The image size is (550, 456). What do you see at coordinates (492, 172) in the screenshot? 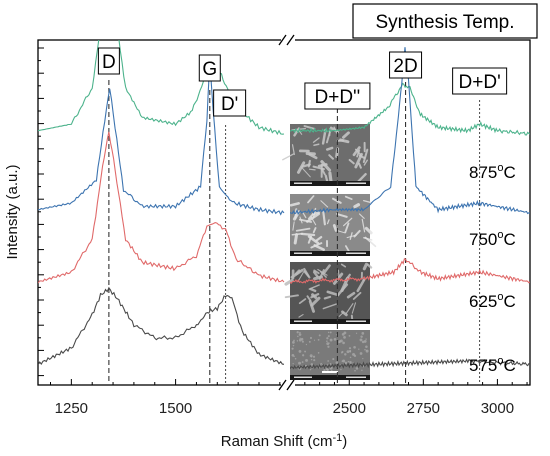
I see `temp-label-875: 875oC` at bounding box center [492, 172].